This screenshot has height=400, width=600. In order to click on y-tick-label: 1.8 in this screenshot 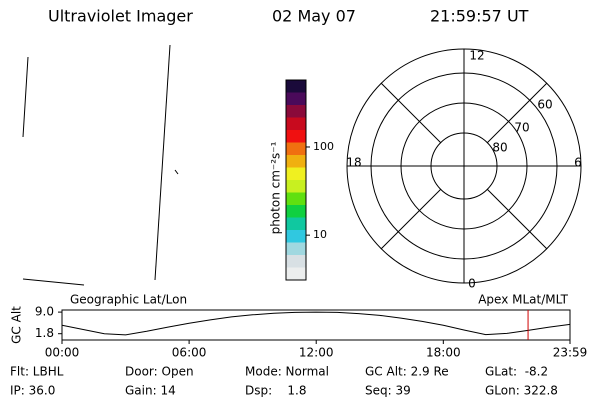, I will do `click(44, 333)`.